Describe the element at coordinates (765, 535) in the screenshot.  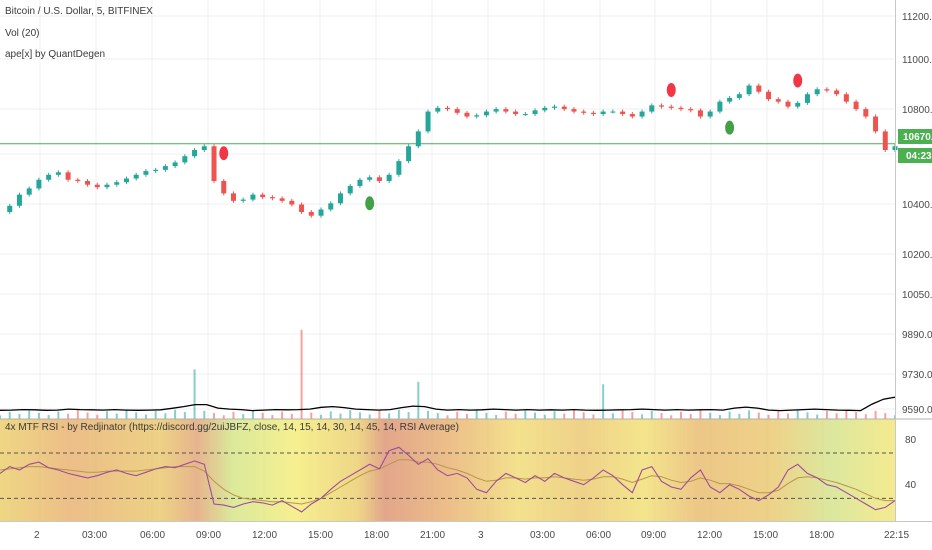
I see `time-tick: 15:00` at that location.